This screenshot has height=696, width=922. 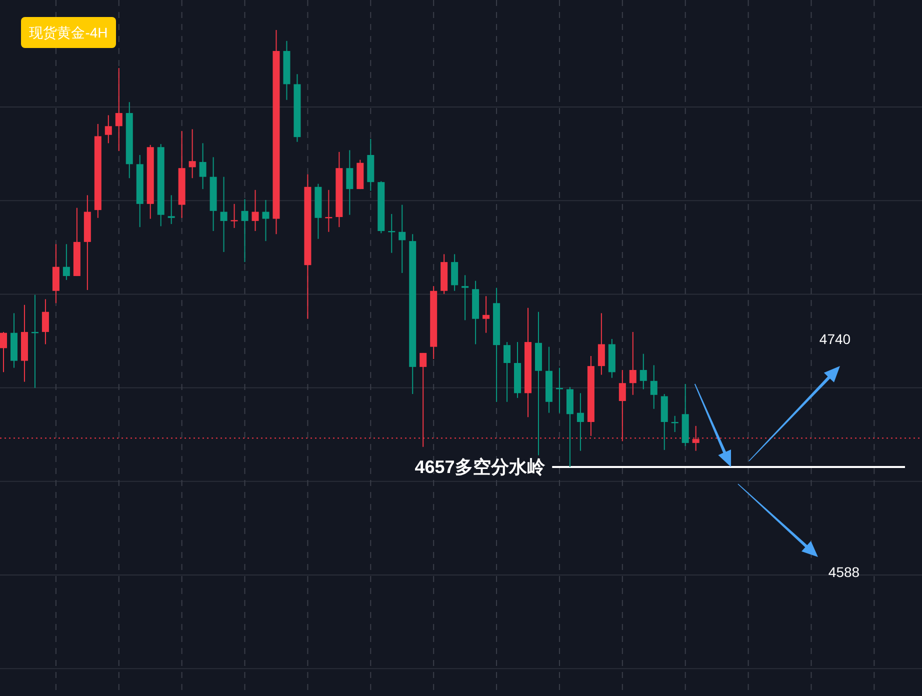 I want to click on ref-line-label: 4657多空分水岭, so click(x=480, y=467).